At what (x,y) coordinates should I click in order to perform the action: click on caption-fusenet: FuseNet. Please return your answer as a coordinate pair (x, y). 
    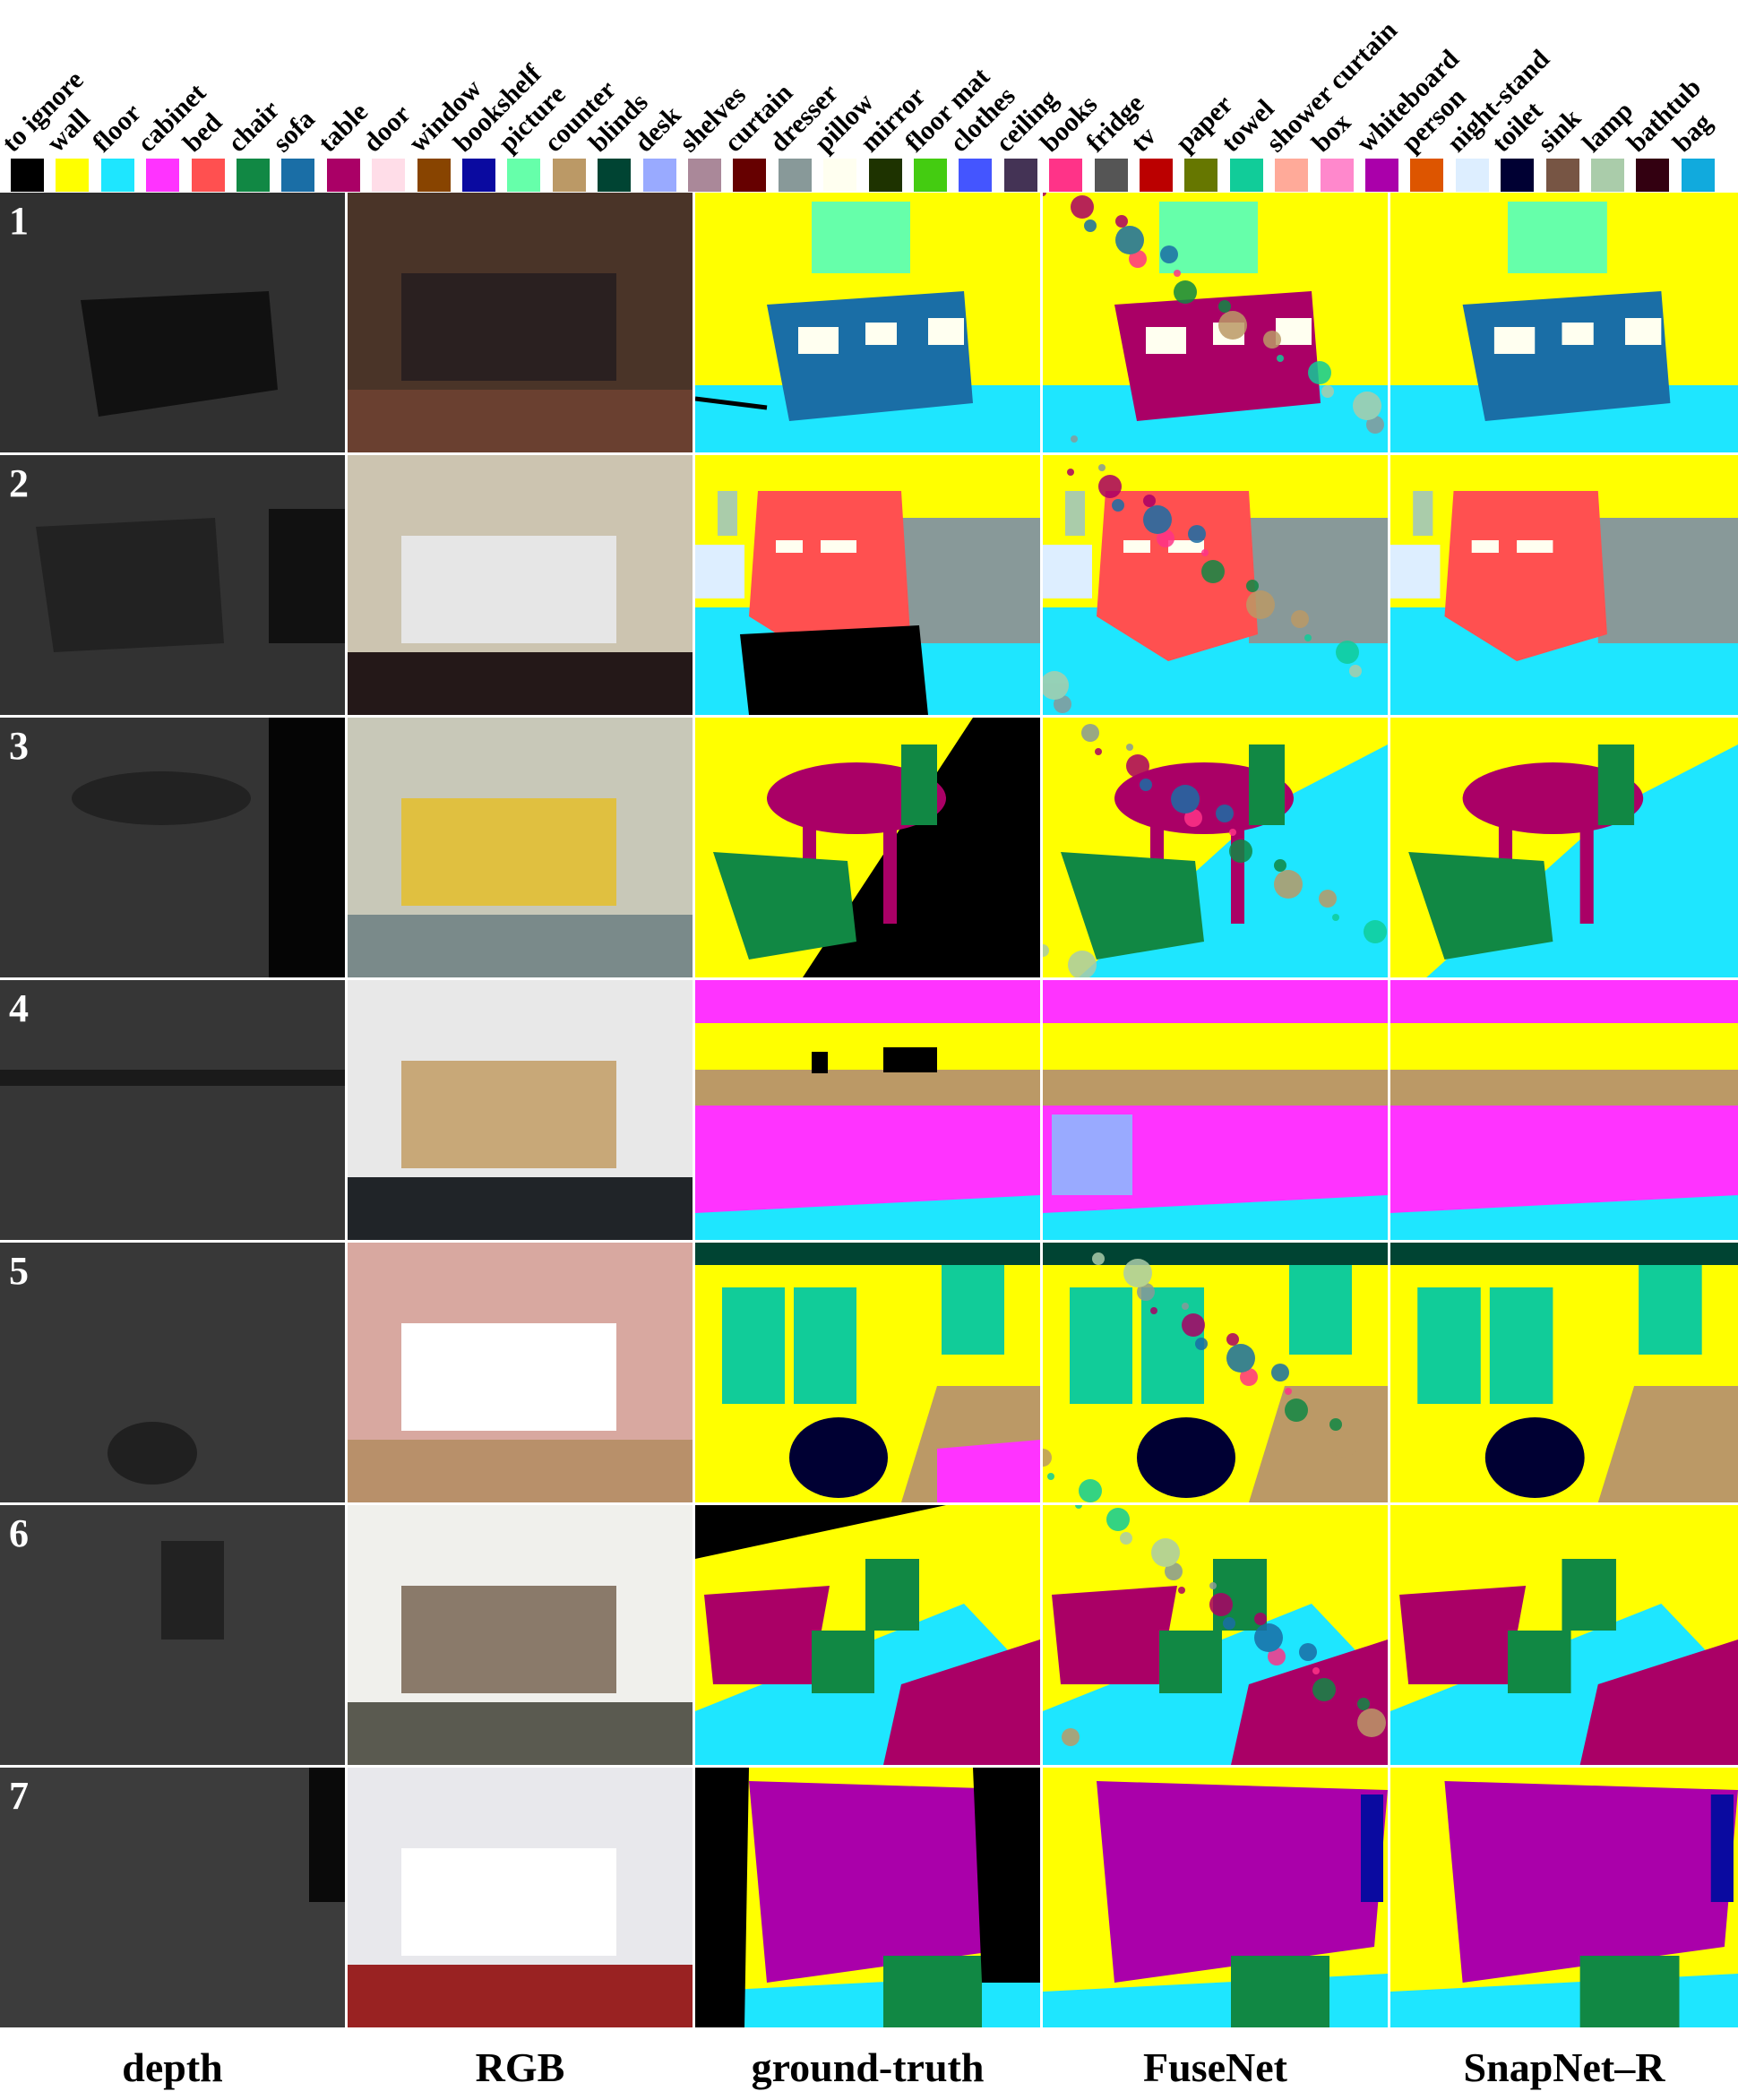
    Looking at the image, I should click on (1215, 2067).